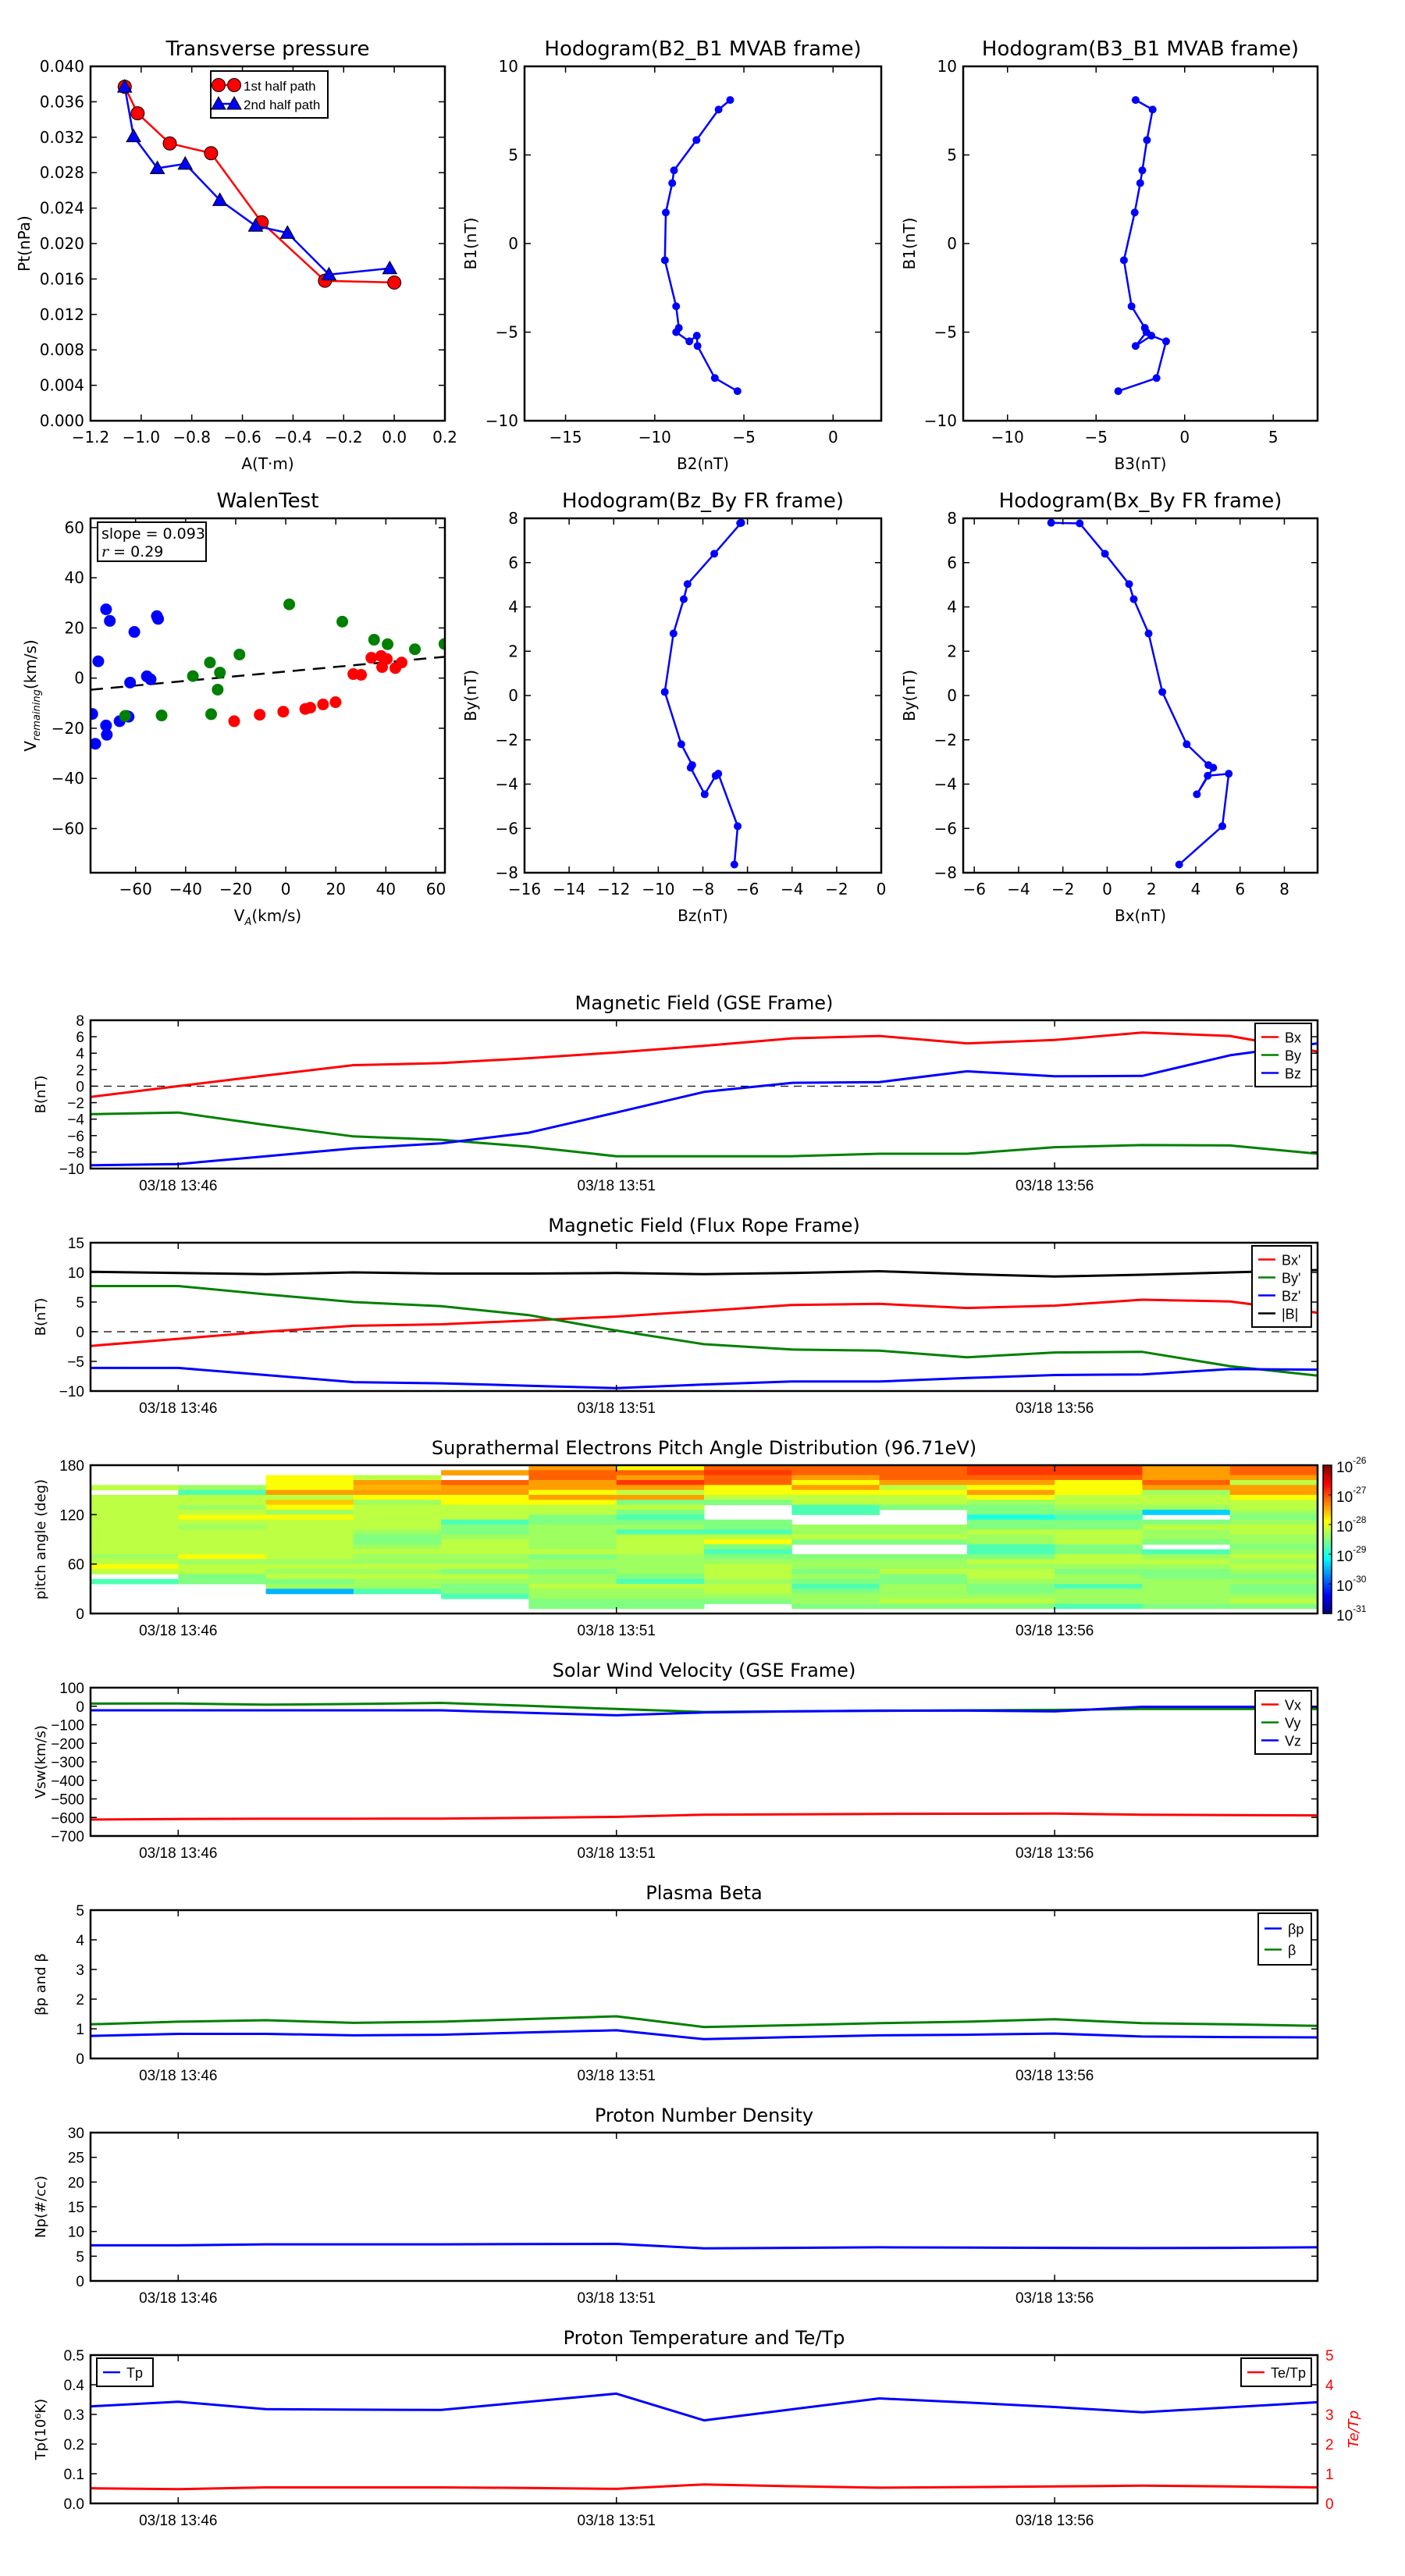  What do you see at coordinates (617, 1631) in the screenshot?
I see `x-tick-label: 03/18 13:51` at bounding box center [617, 1631].